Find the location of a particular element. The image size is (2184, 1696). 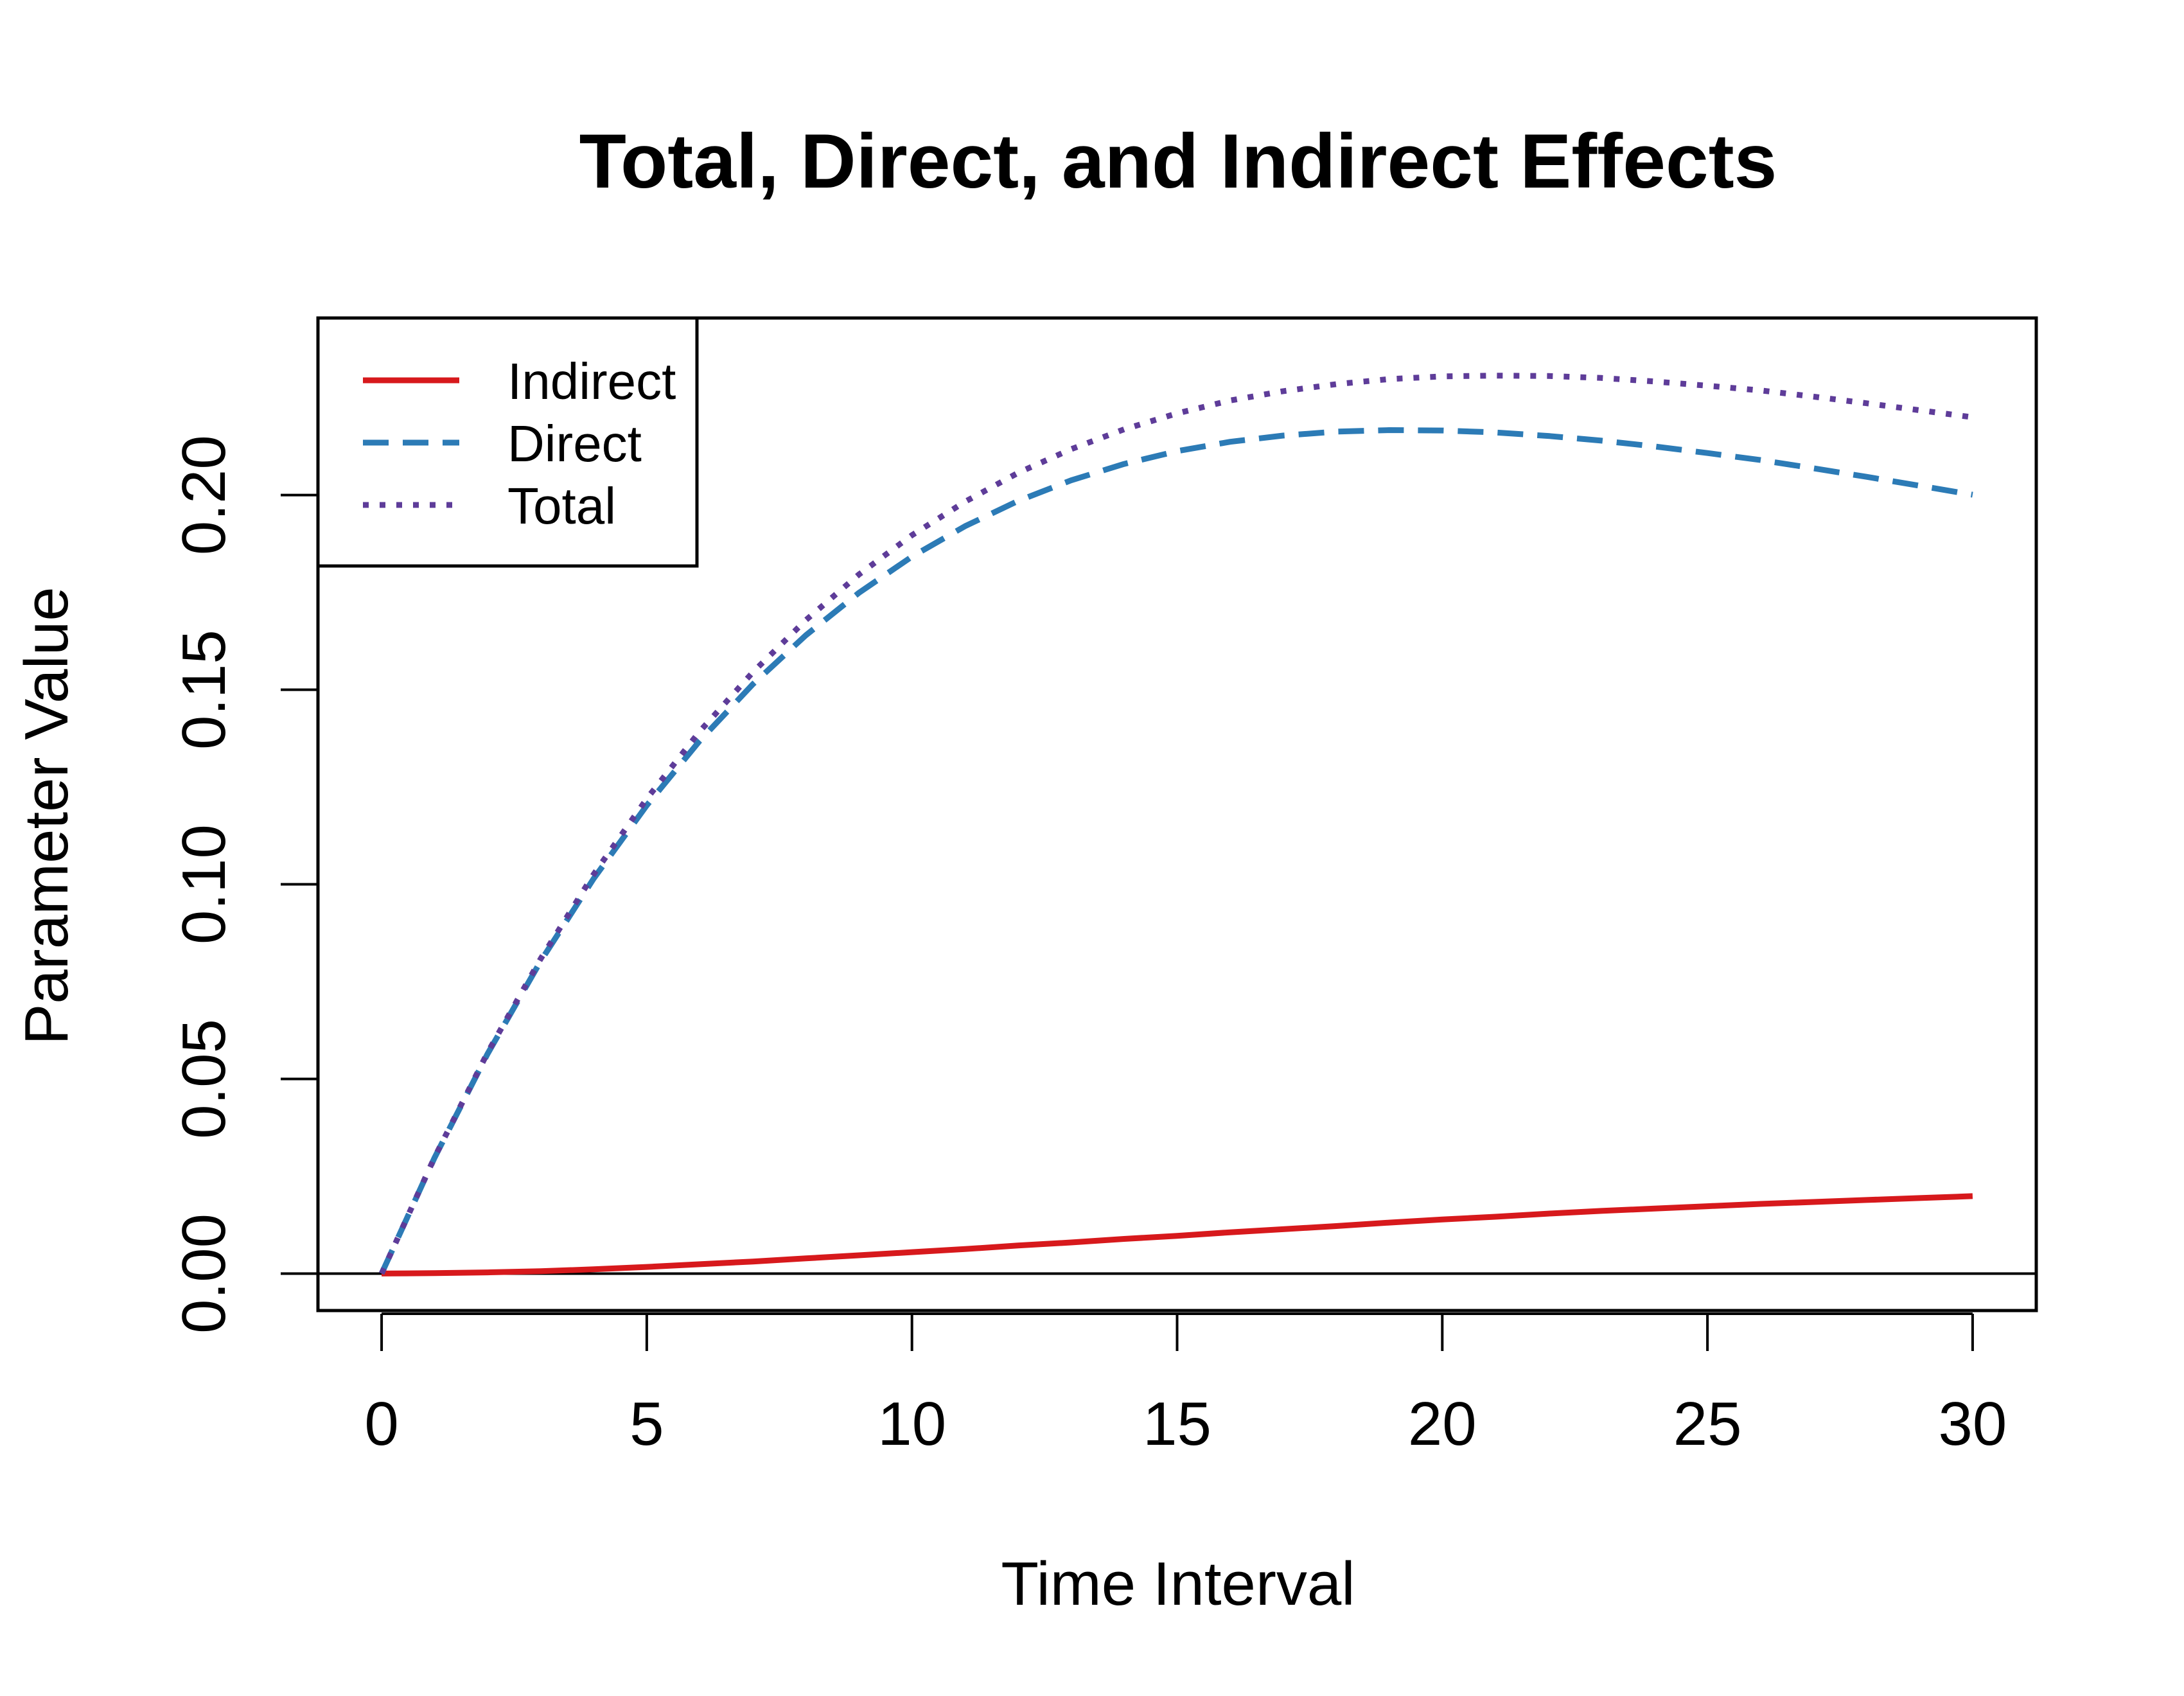

x-tick-label: 5 is located at coordinates (647, 1424).